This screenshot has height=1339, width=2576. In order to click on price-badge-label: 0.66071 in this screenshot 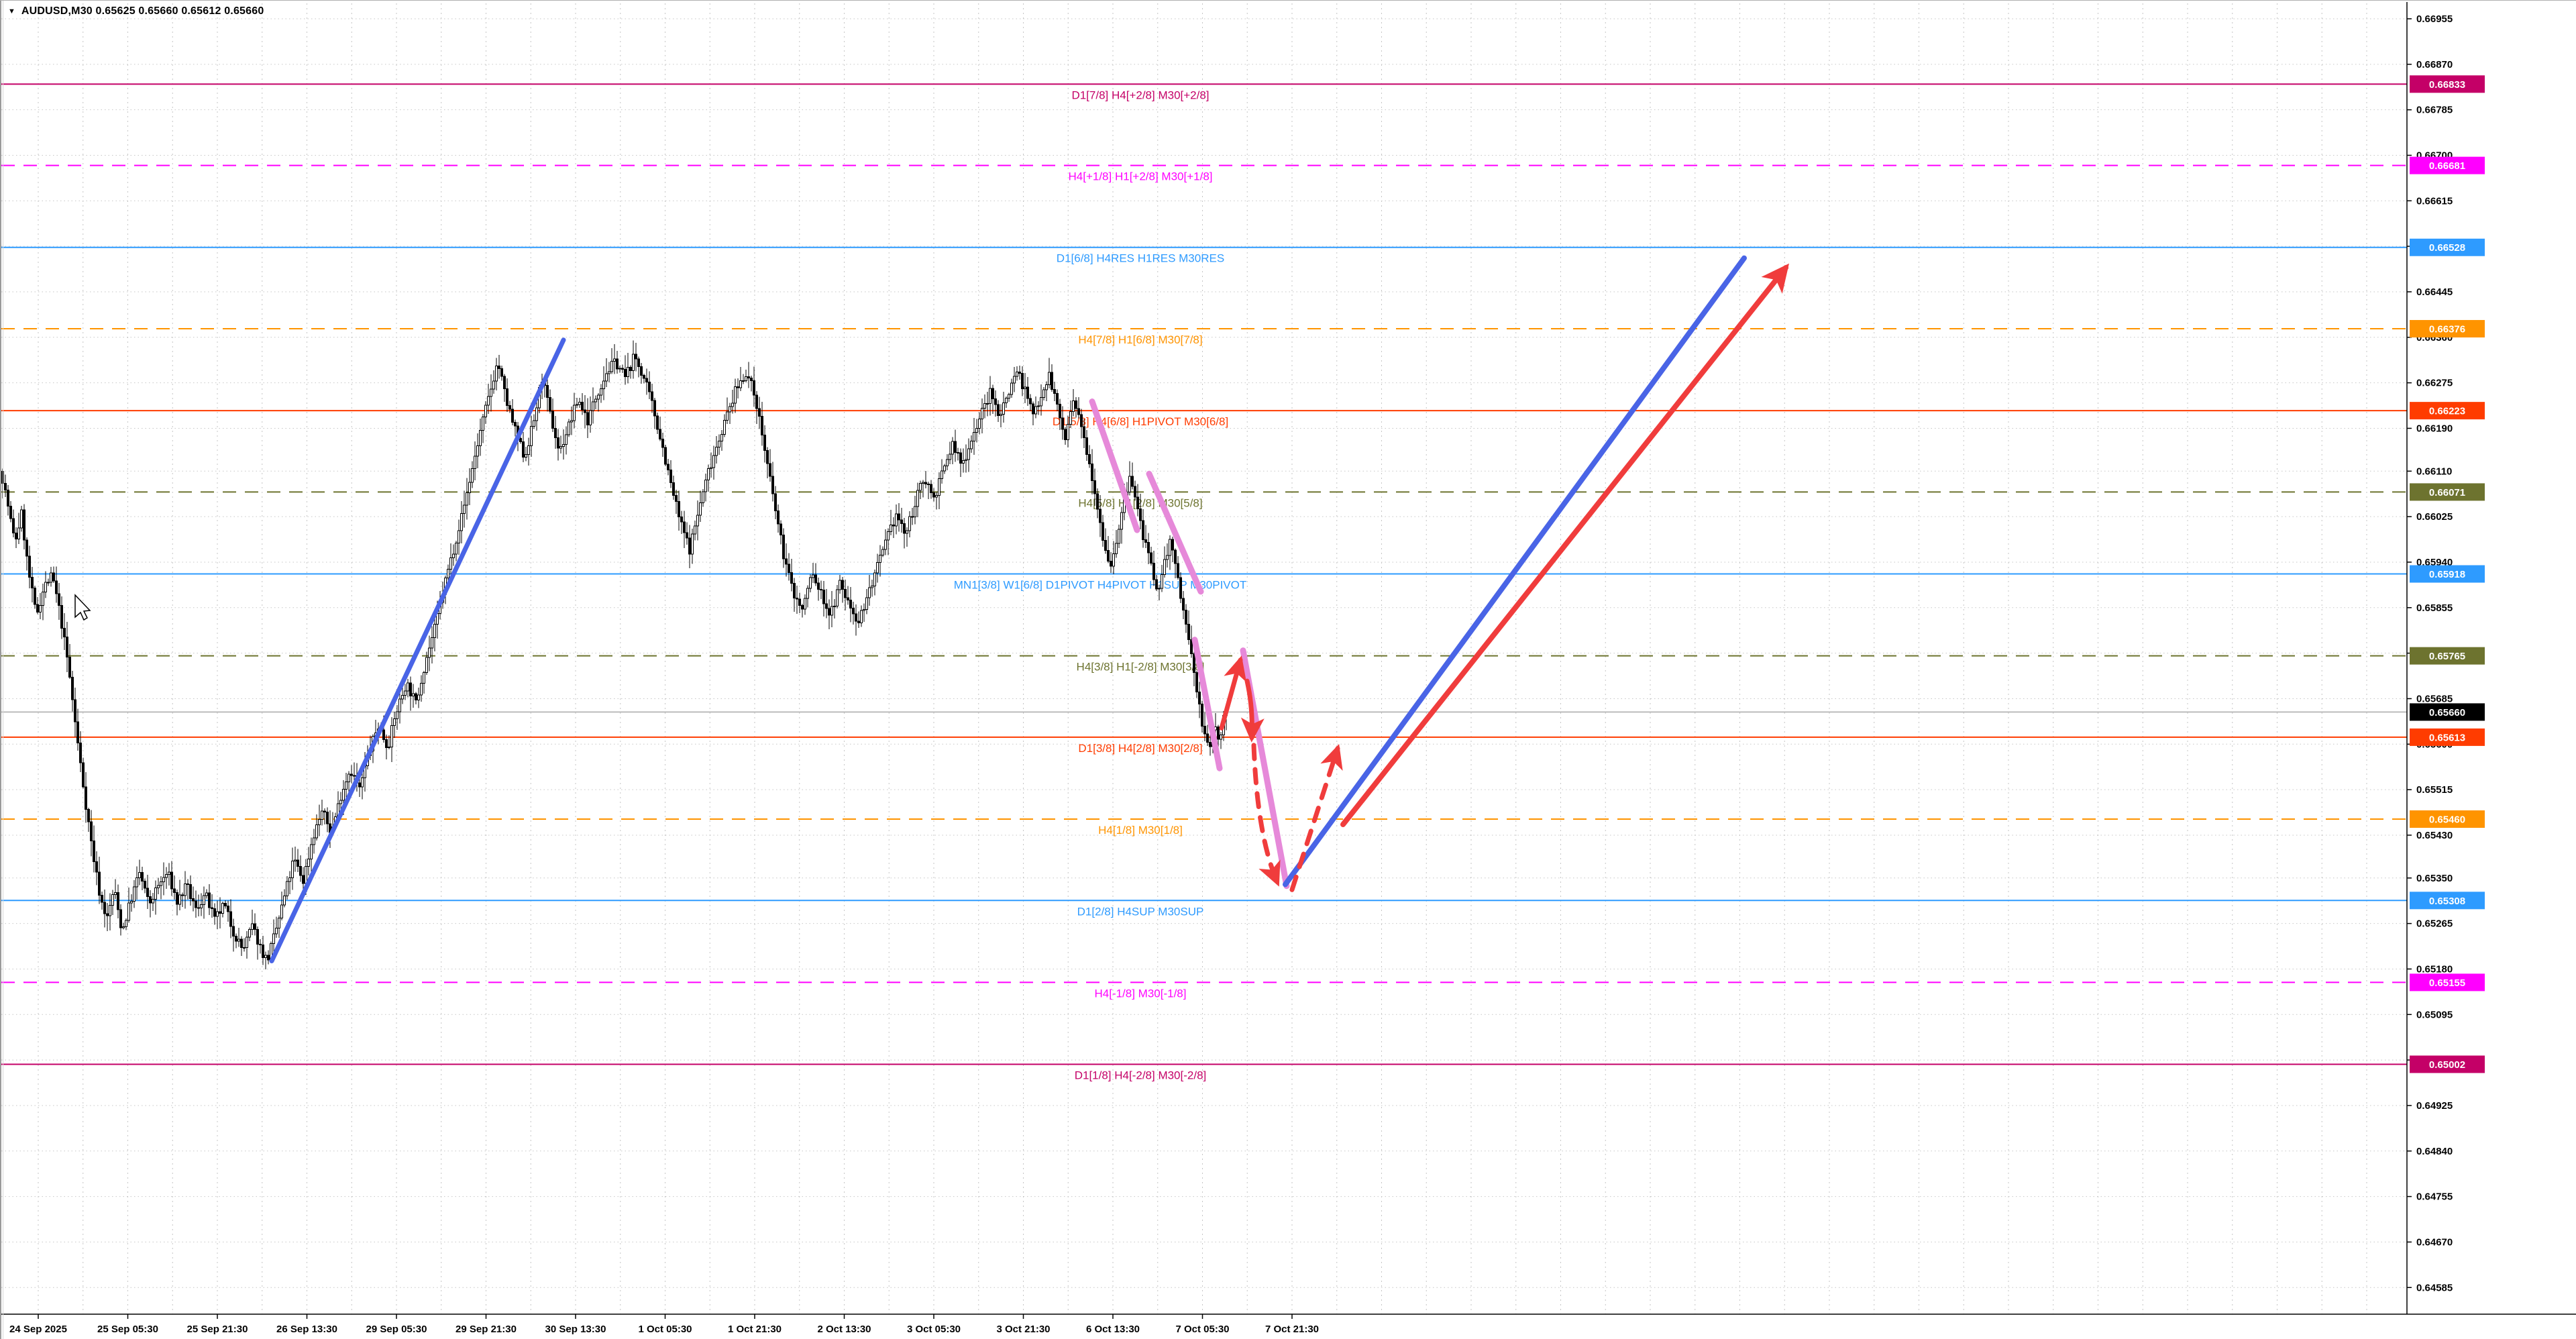, I will do `click(2447, 492)`.